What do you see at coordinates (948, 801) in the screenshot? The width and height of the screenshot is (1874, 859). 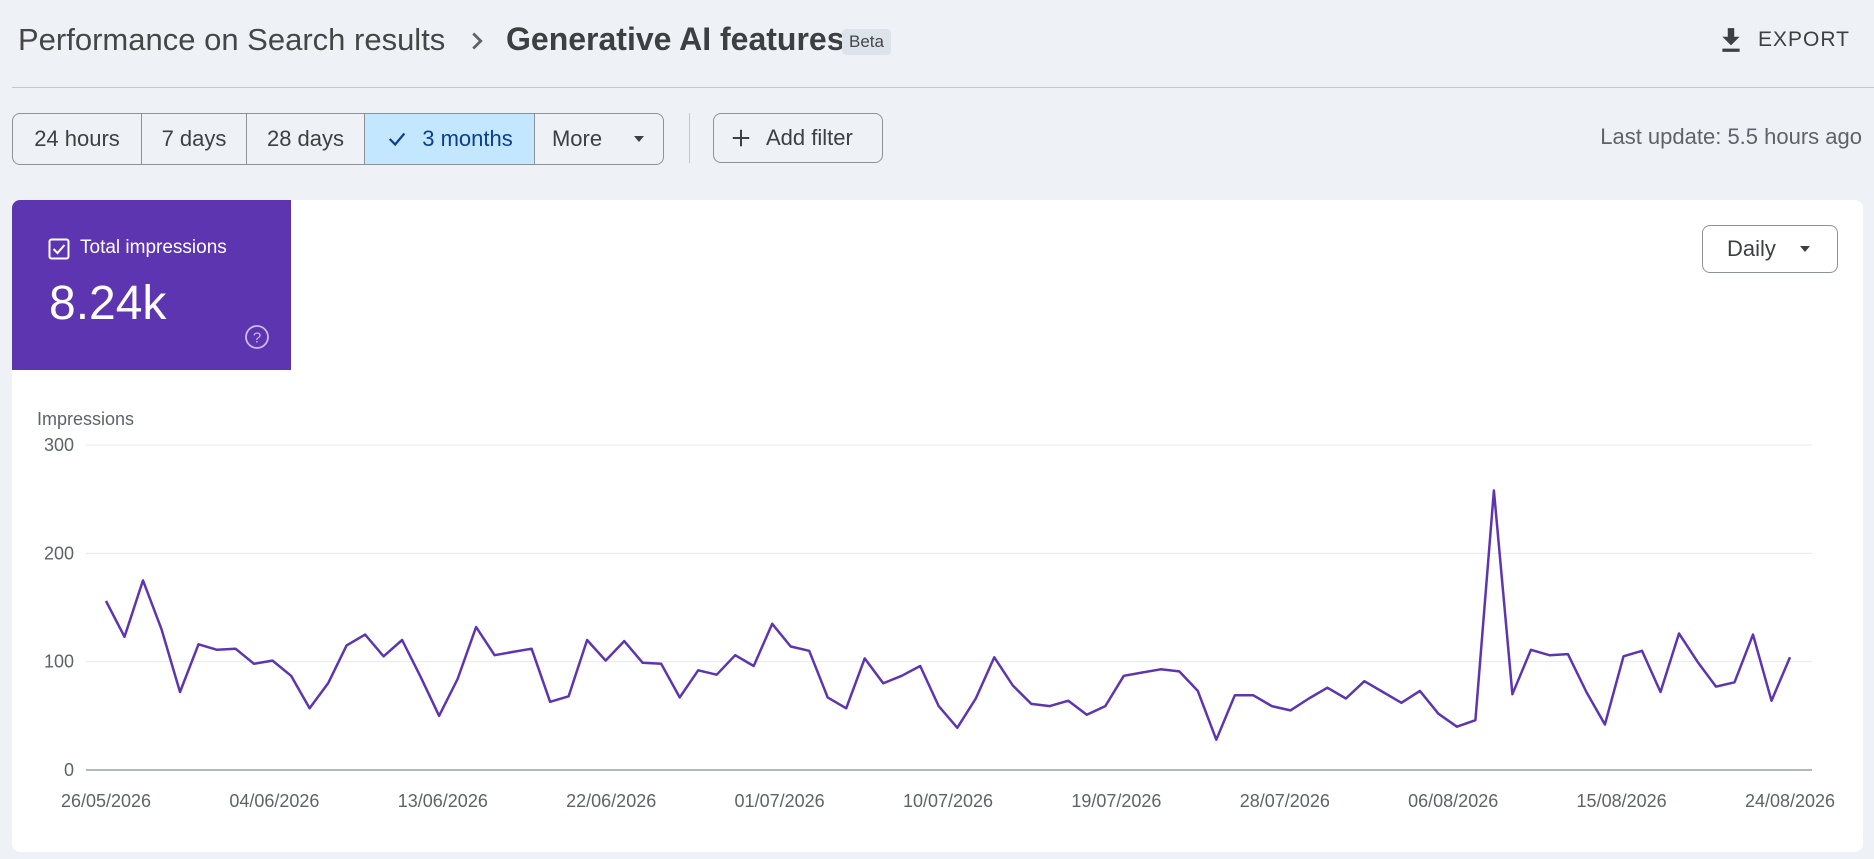 I see `x-tick-label: 10/07/2026` at bounding box center [948, 801].